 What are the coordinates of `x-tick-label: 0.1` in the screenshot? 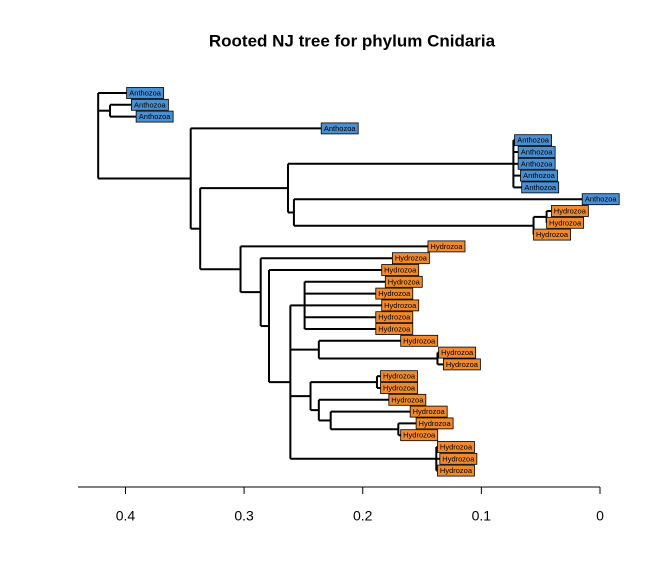 It's located at (482, 516).